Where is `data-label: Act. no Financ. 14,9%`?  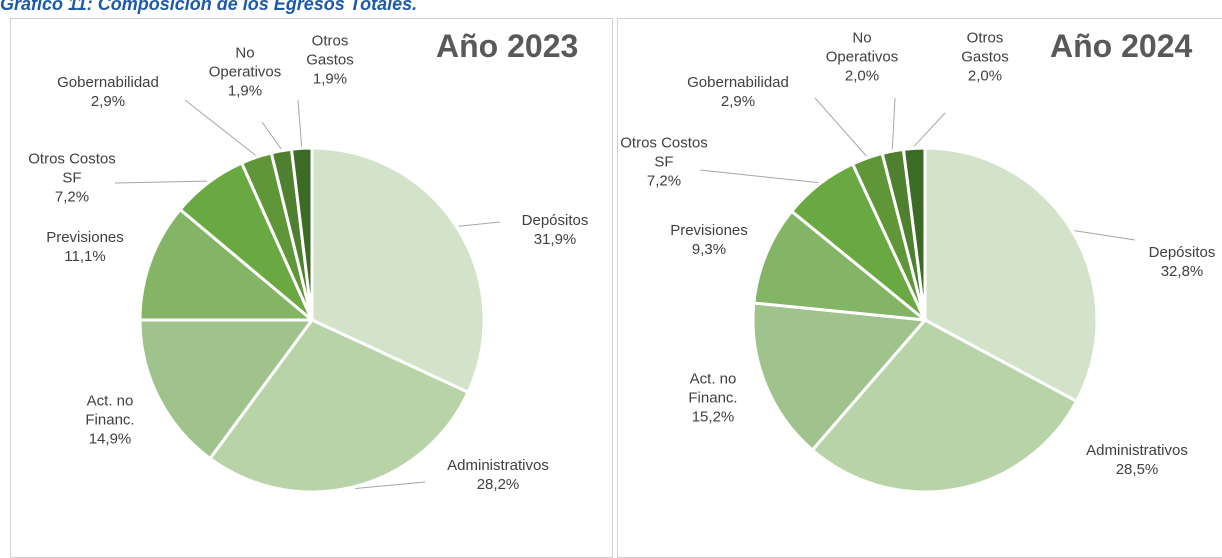 data-label: Act. no Financ. 14,9% is located at coordinates (110, 420).